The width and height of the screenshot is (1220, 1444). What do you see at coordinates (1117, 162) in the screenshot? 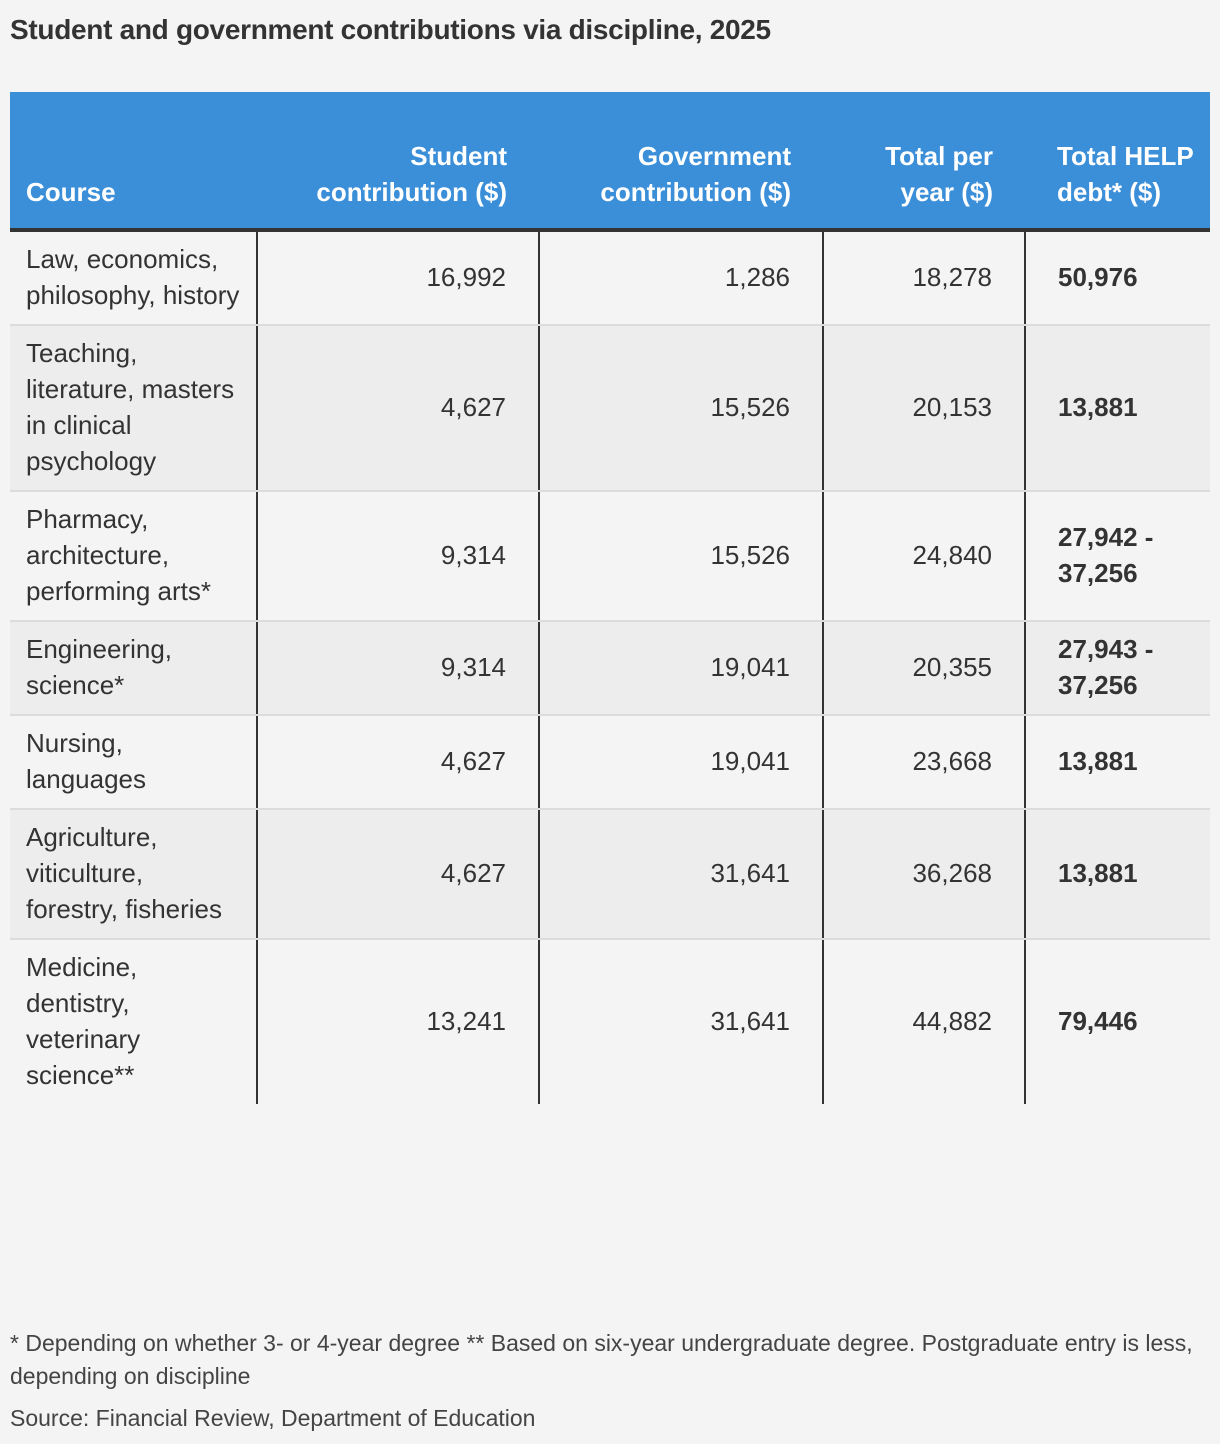
I see `header-total-help-debt: Total HELP debt* ($)` at bounding box center [1117, 162].